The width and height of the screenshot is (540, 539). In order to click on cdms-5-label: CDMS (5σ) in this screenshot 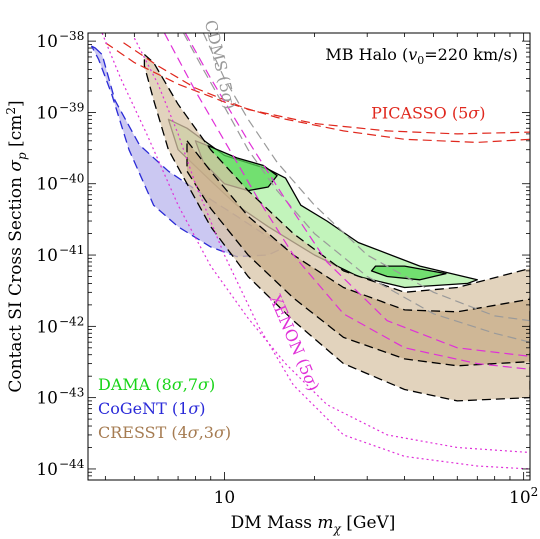, I will do `click(220, 64)`.